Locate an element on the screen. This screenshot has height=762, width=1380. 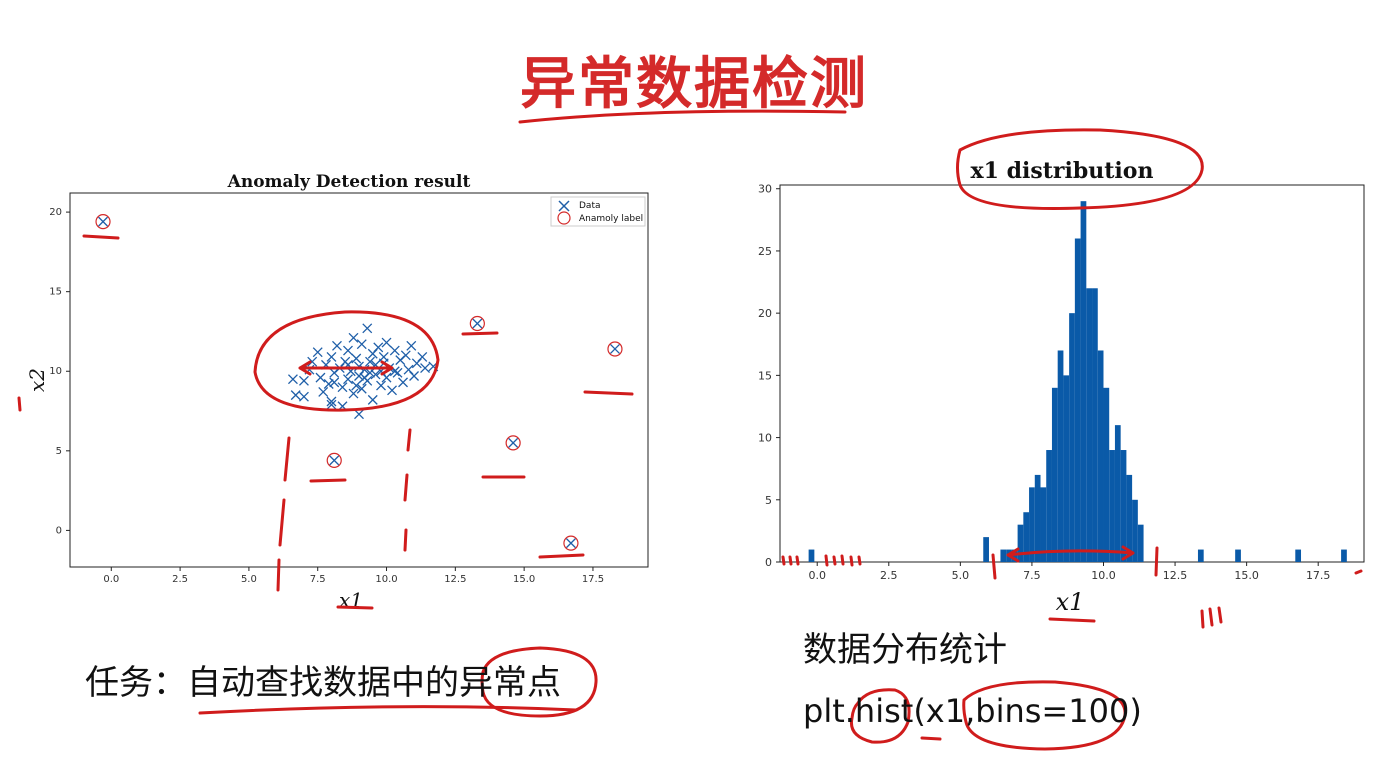
task-caption: 任务：自动查找数据中的异常点 is located at coordinates (323, 683).